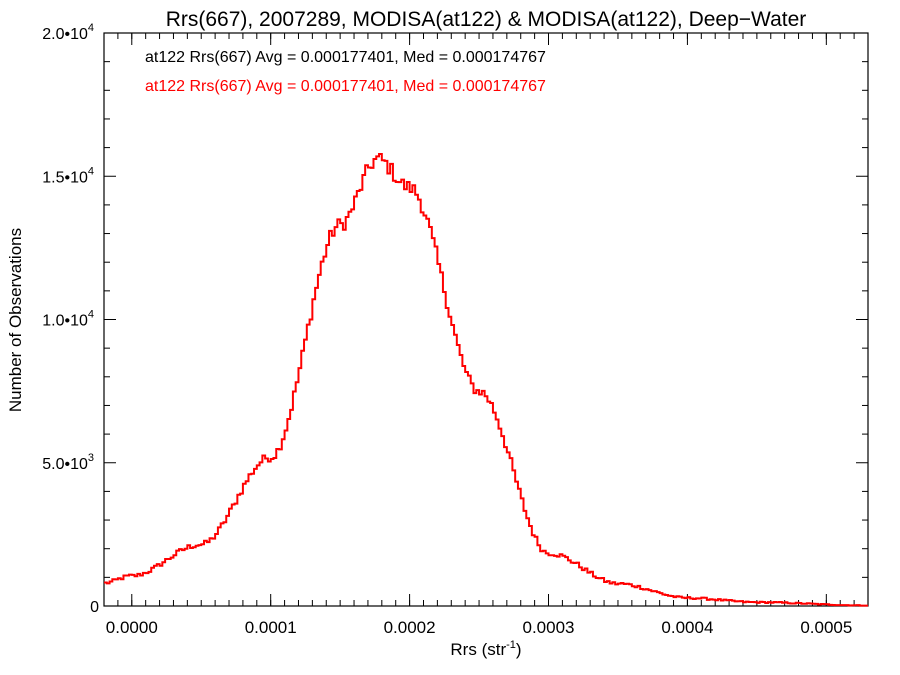  What do you see at coordinates (826, 627) in the screenshot?
I see `x-tick-label: 0.0005` at bounding box center [826, 627].